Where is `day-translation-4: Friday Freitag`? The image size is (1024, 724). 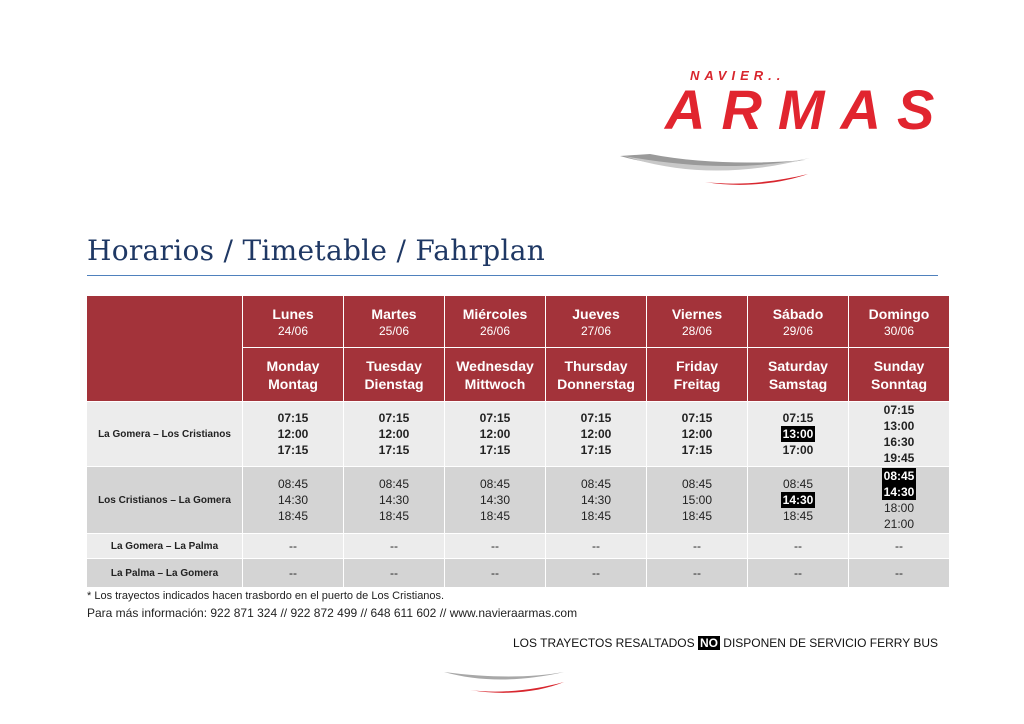 day-translation-4: Friday Freitag is located at coordinates (697, 374).